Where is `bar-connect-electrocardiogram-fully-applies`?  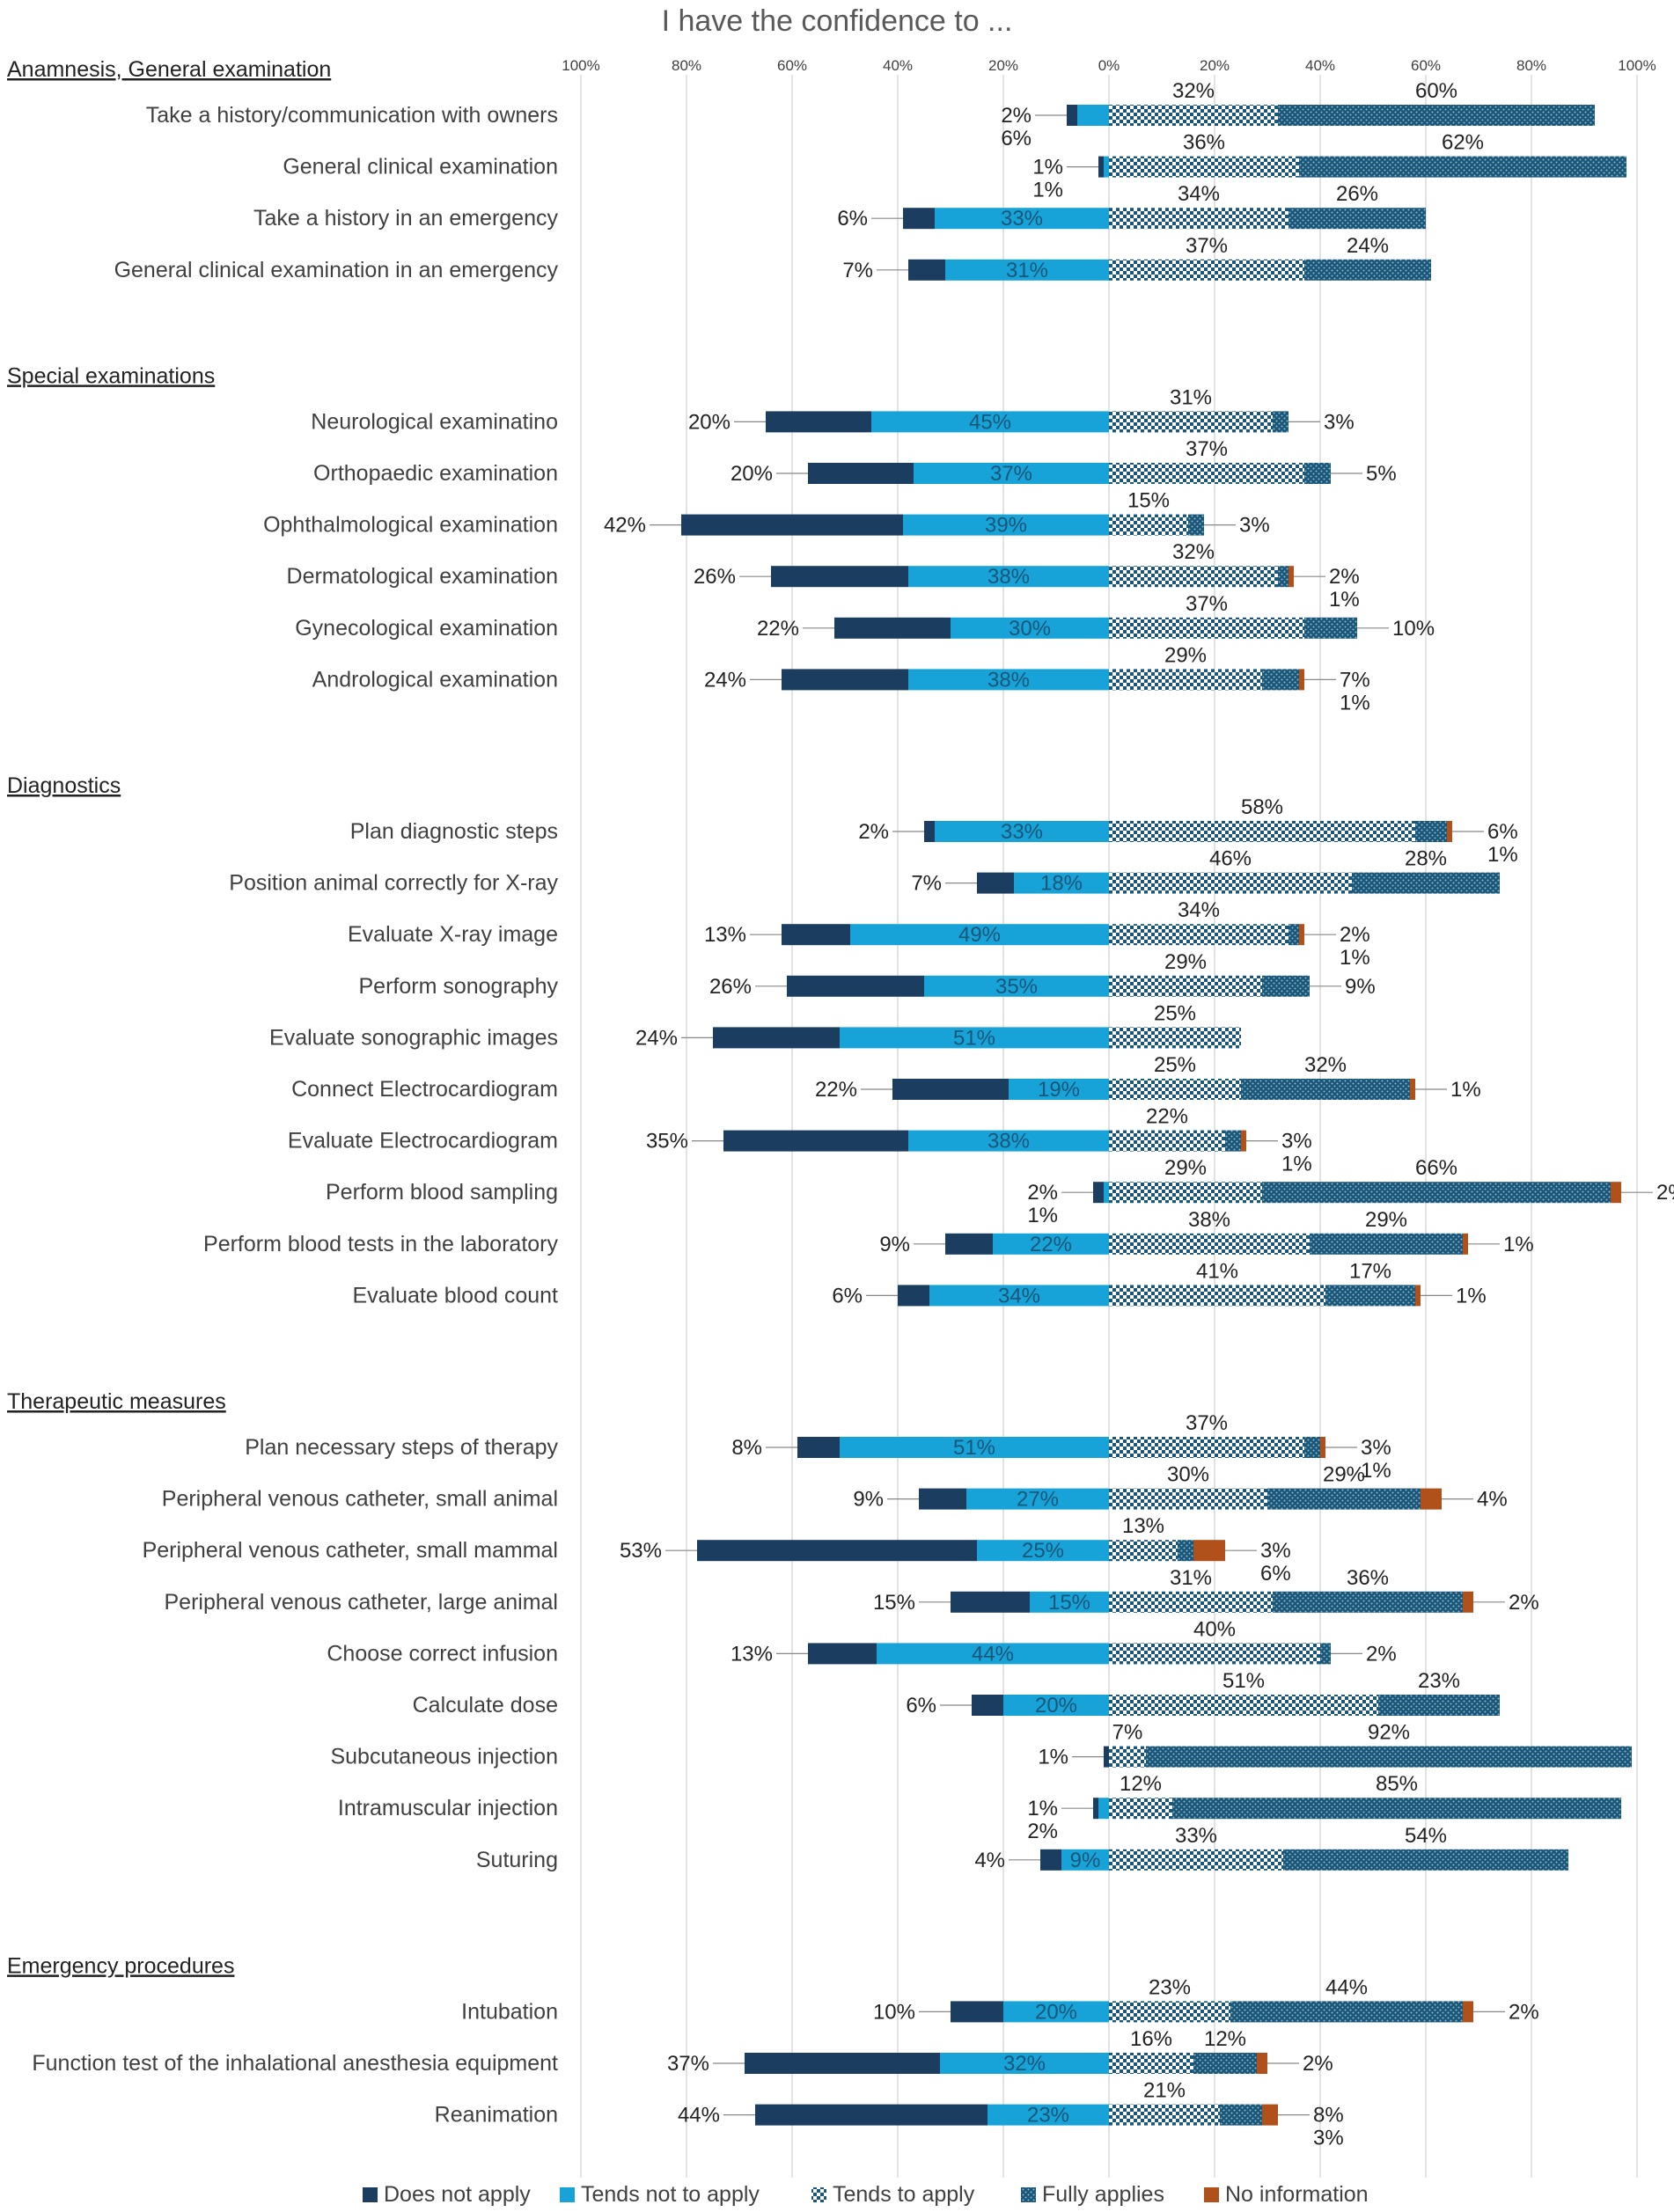 bar-connect-electrocardiogram-fully-applies is located at coordinates (1325, 1089).